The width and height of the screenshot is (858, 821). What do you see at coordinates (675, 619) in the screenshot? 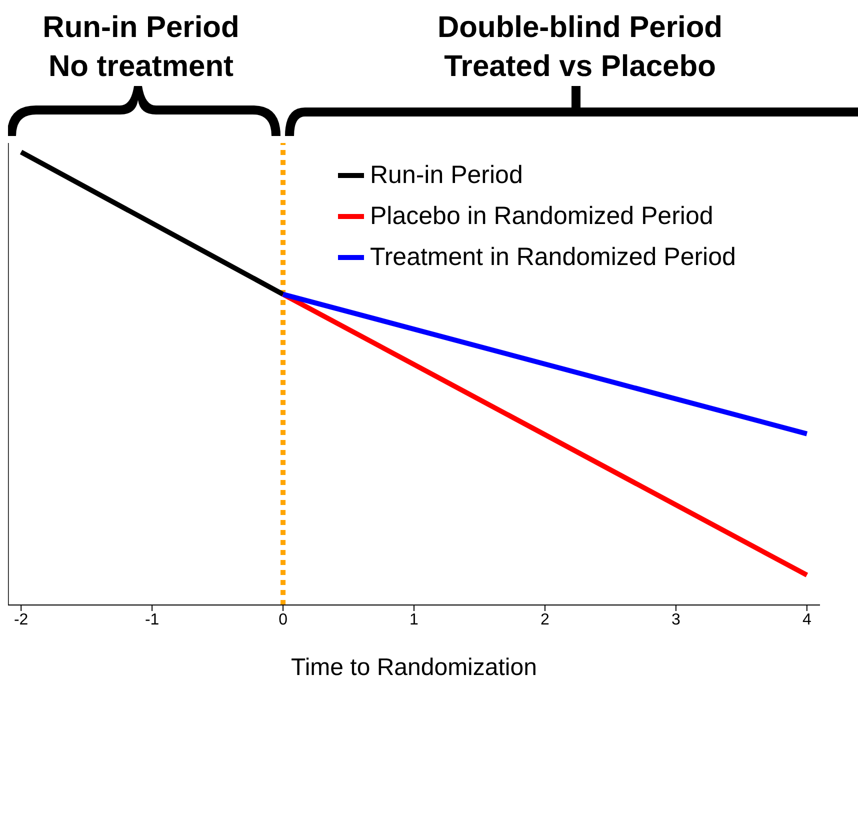
I see `x-tick-label: 3` at bounding box center [675, 619].